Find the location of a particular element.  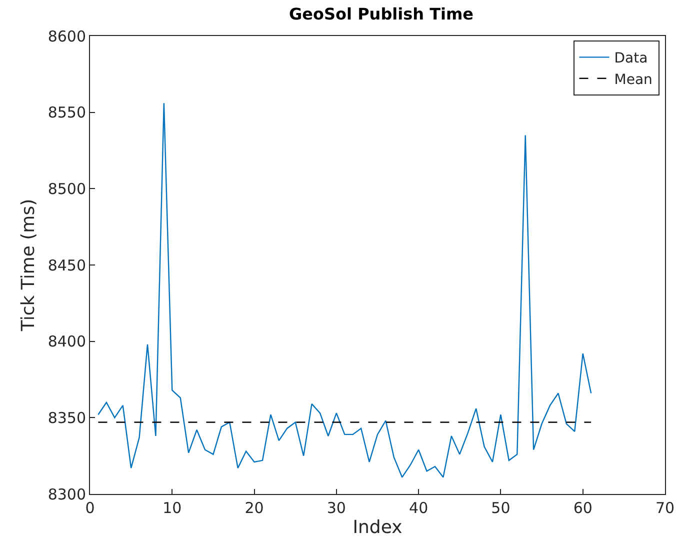

x-tick-label: 40 is located at coordinates (418, 508).